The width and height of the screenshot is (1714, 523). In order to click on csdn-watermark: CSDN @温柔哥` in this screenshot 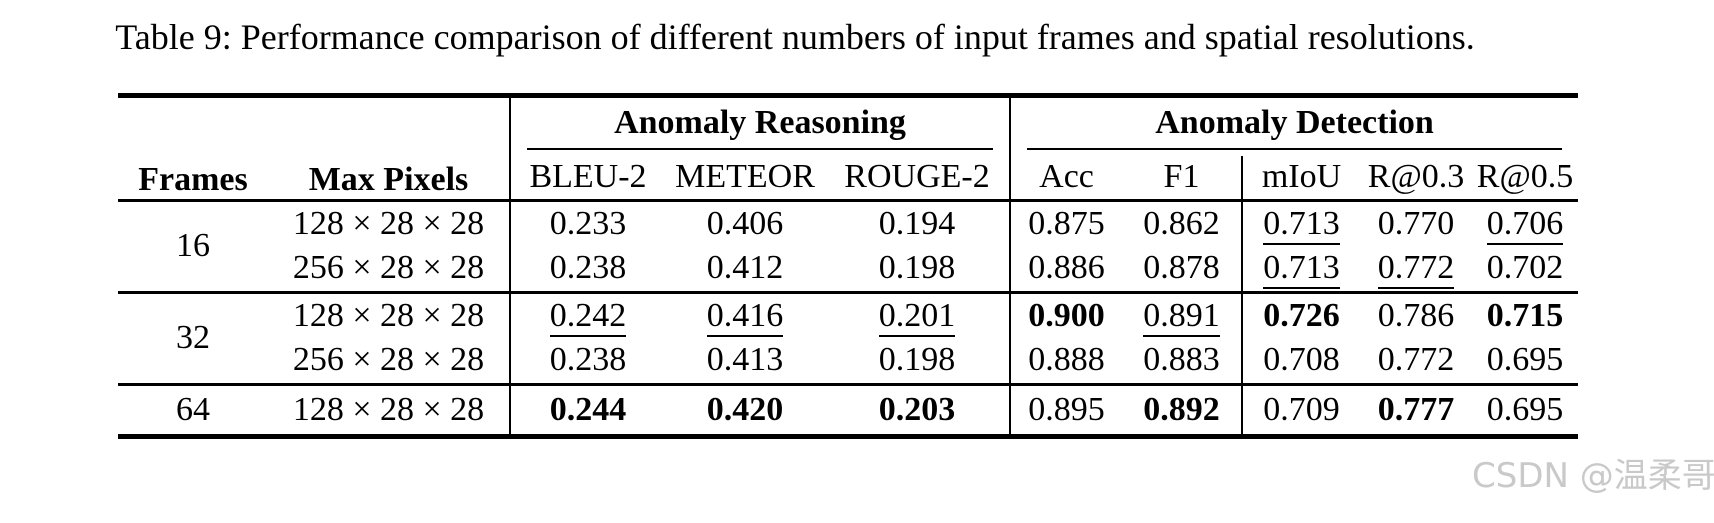, I will do `click(1593, 476)`.